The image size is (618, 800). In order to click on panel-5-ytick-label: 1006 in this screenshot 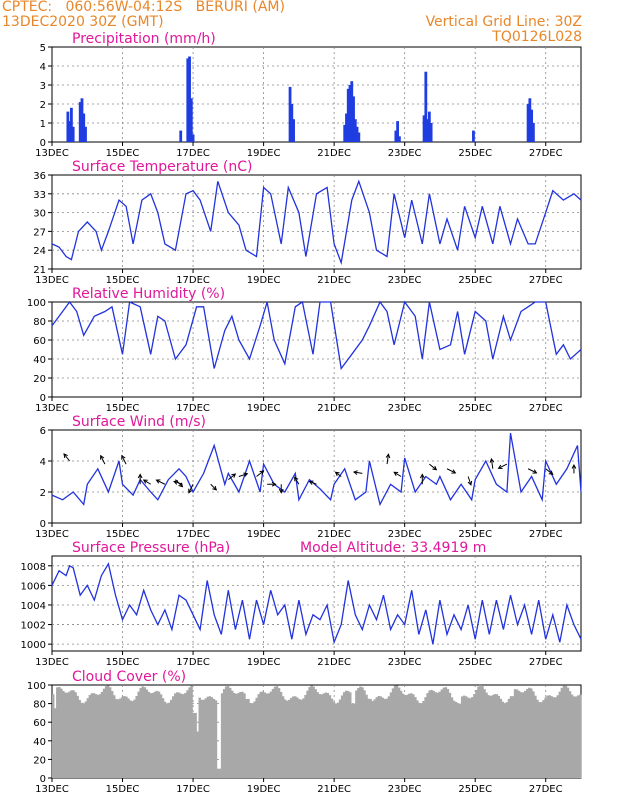, I will do `click(33, 586)`.